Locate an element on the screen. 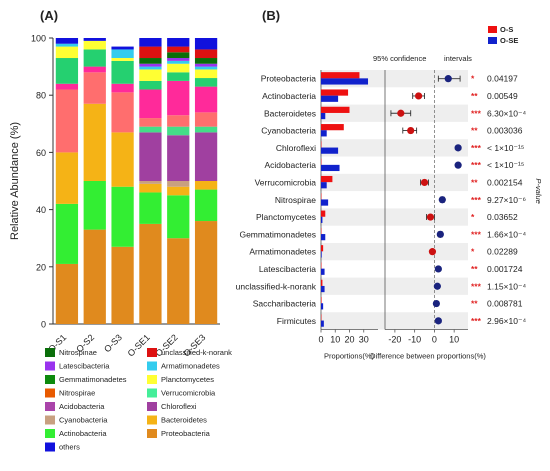  bar-segment-planctomycetes-o-se3 is located at coordinates (206, 74).